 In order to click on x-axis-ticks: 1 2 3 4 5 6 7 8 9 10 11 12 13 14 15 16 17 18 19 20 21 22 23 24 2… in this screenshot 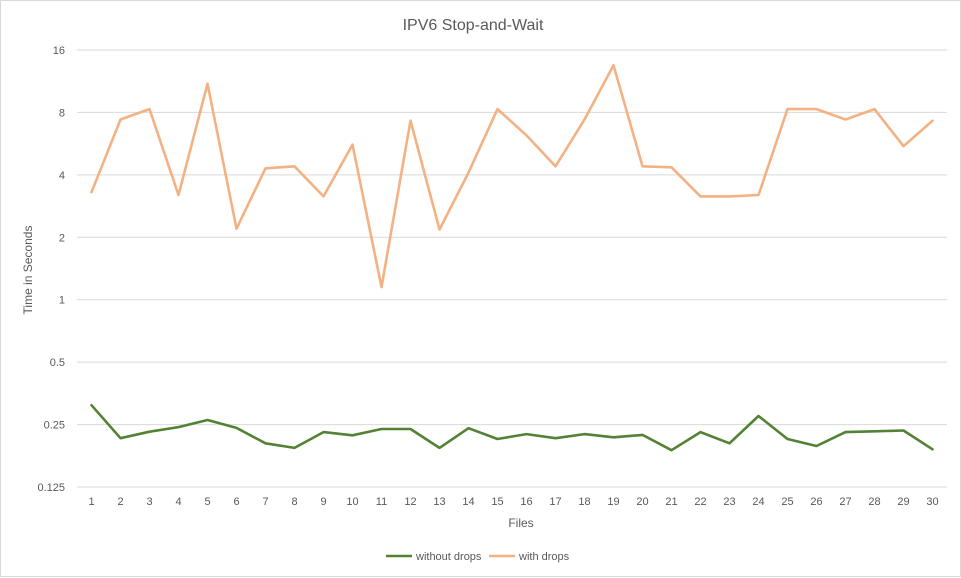, I will do `click(513, 502)`.